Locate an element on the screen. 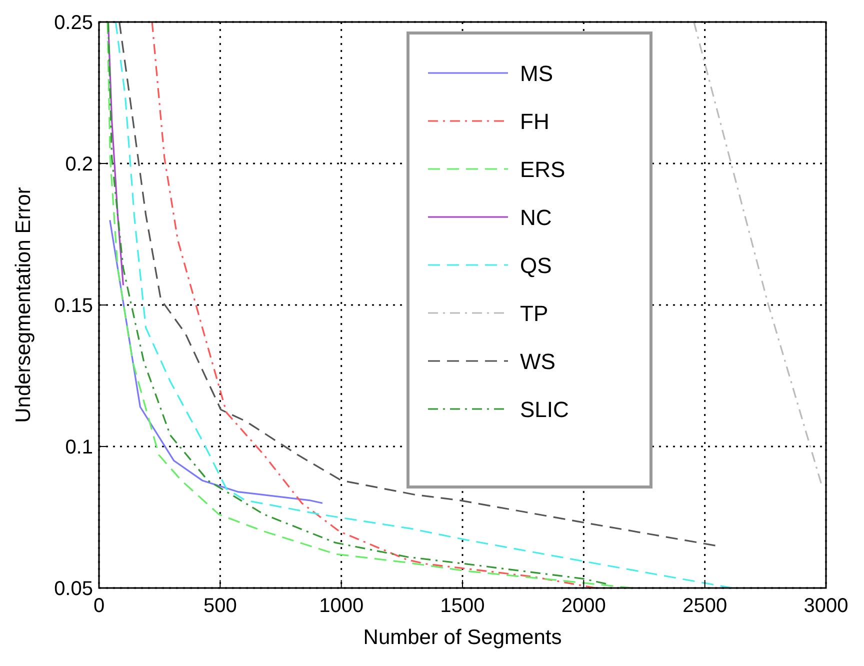 The width and height of the screenshot is (864, 666). x-axis-title: Number of Segments is located at coordinates (462, 637).